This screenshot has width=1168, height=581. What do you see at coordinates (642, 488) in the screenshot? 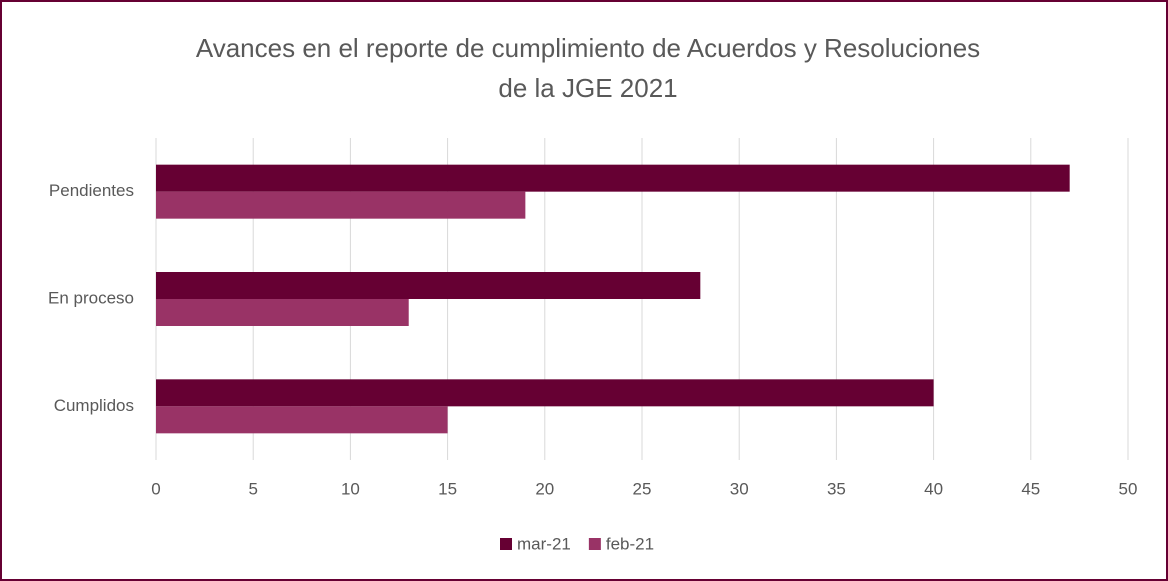
I see `x-tick-label: 25` at bounding box center [642, 488].